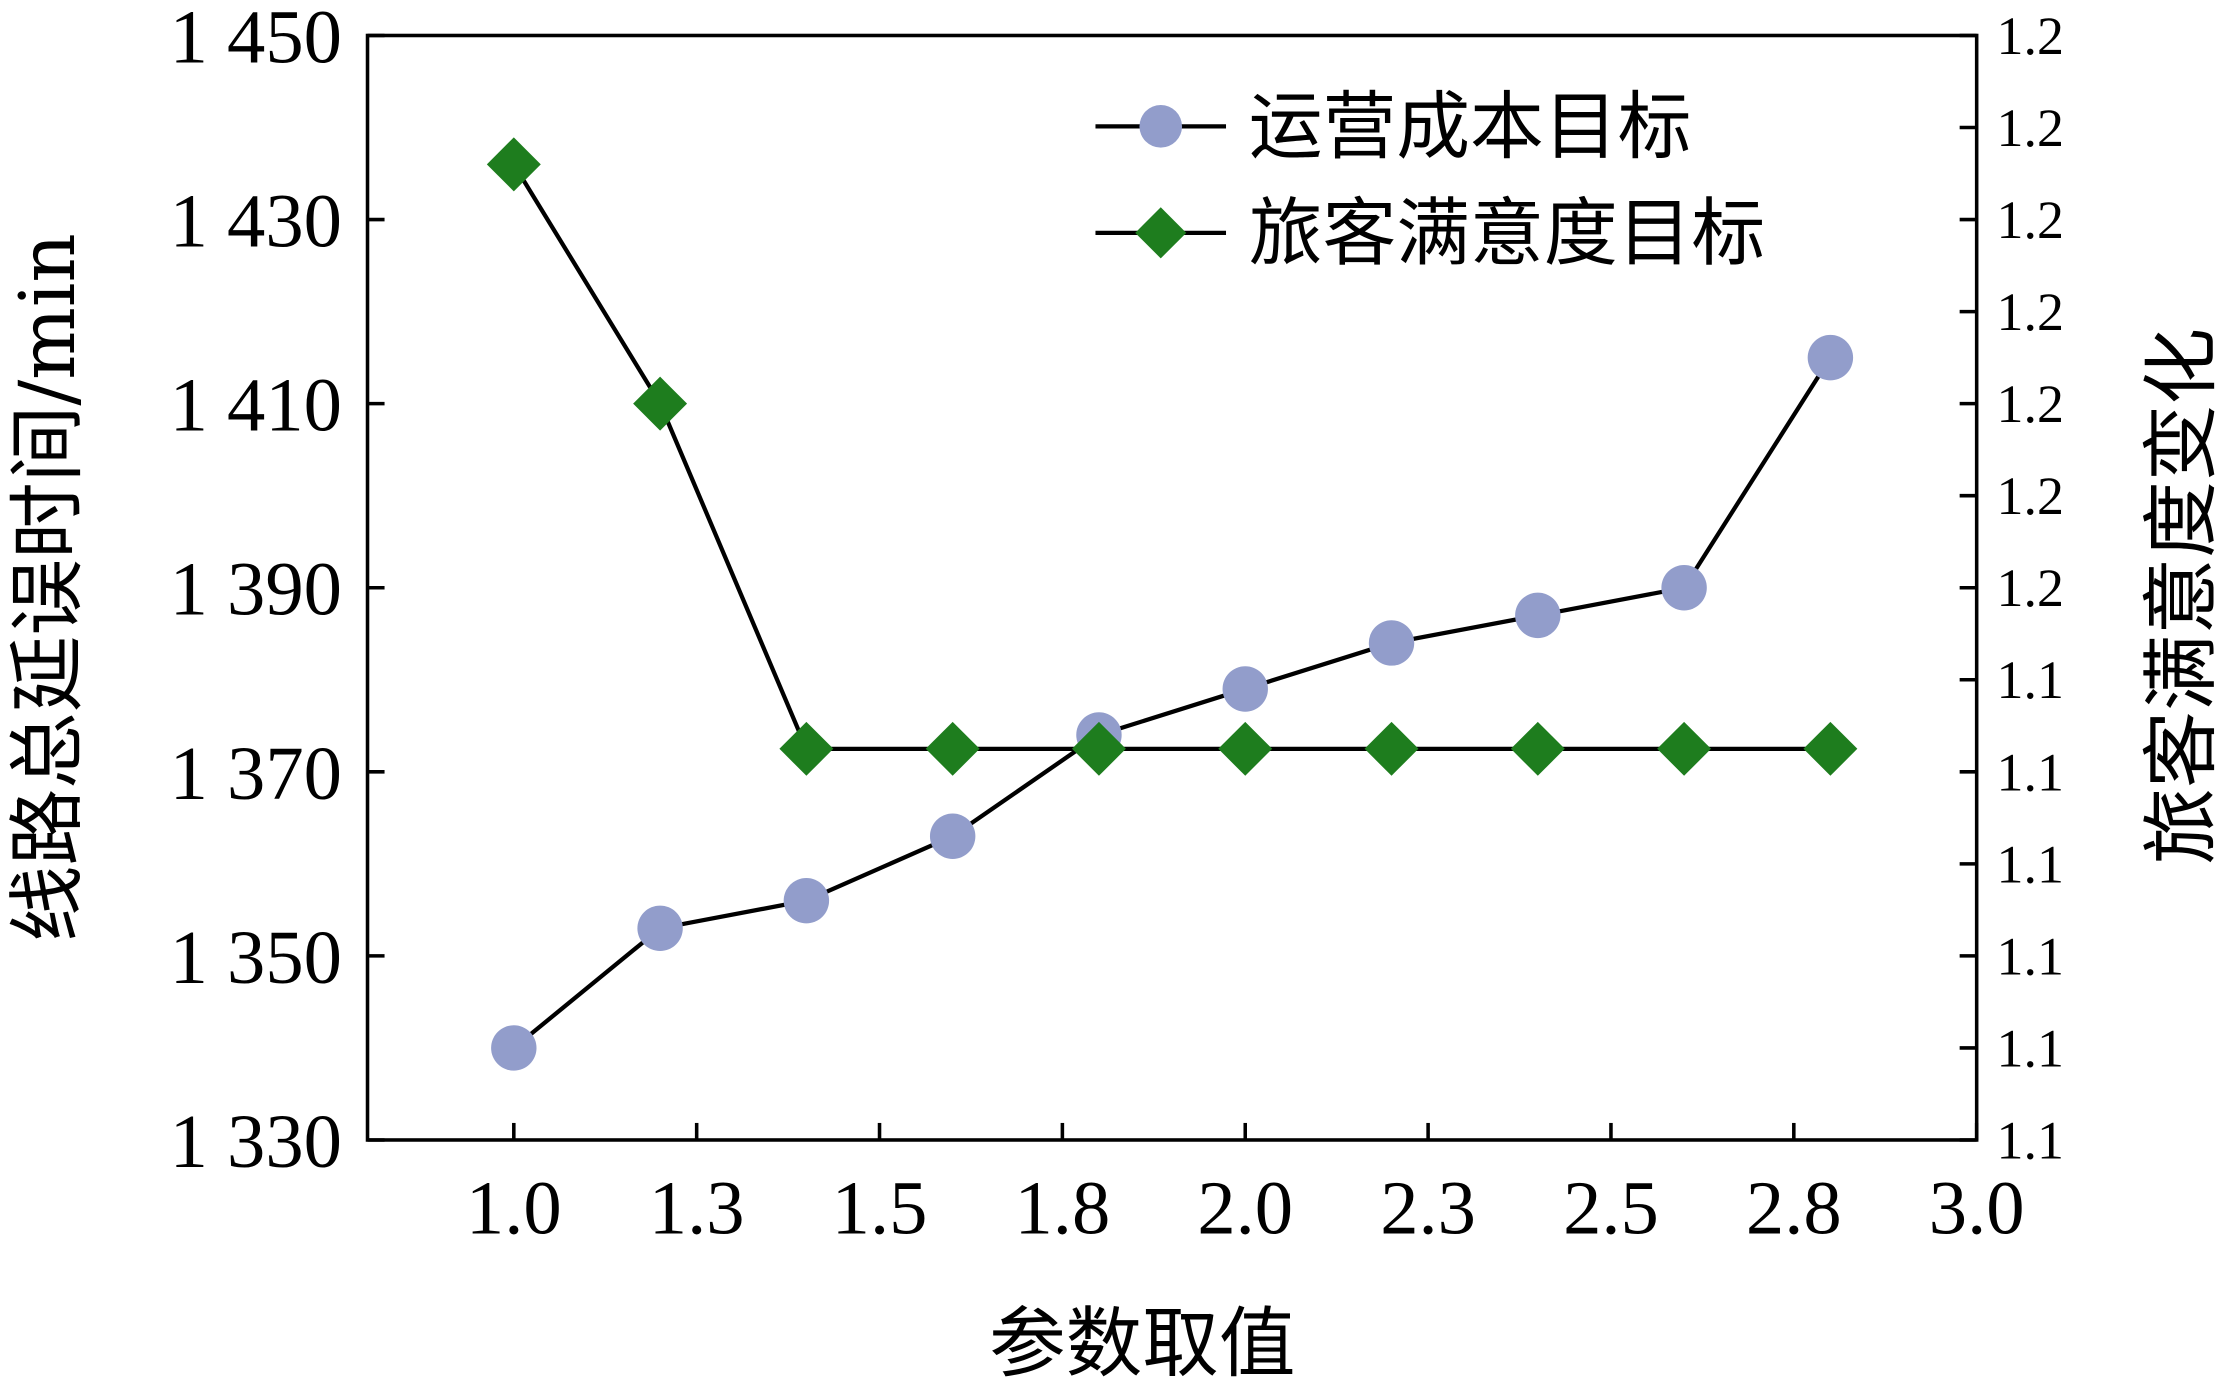 The height and width of the screenshot is (1387, 2225). What do you see at coordinates (1161, 126) in the screenshot?
I see `legend-marker-cost` at bounding box center [1161, 126].